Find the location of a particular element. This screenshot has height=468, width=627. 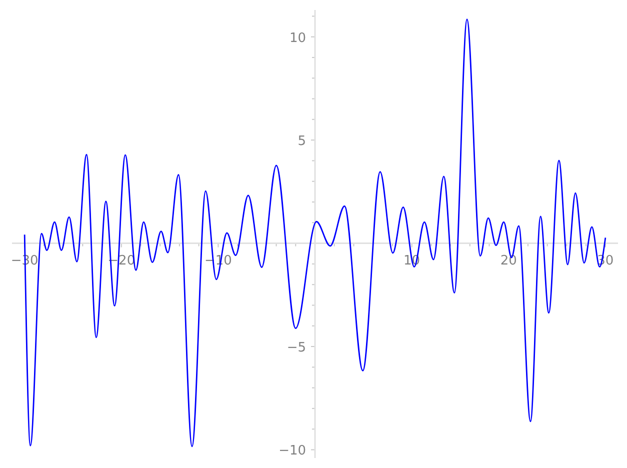

y-tick-label: −10 is located at coordinates (292, 451).